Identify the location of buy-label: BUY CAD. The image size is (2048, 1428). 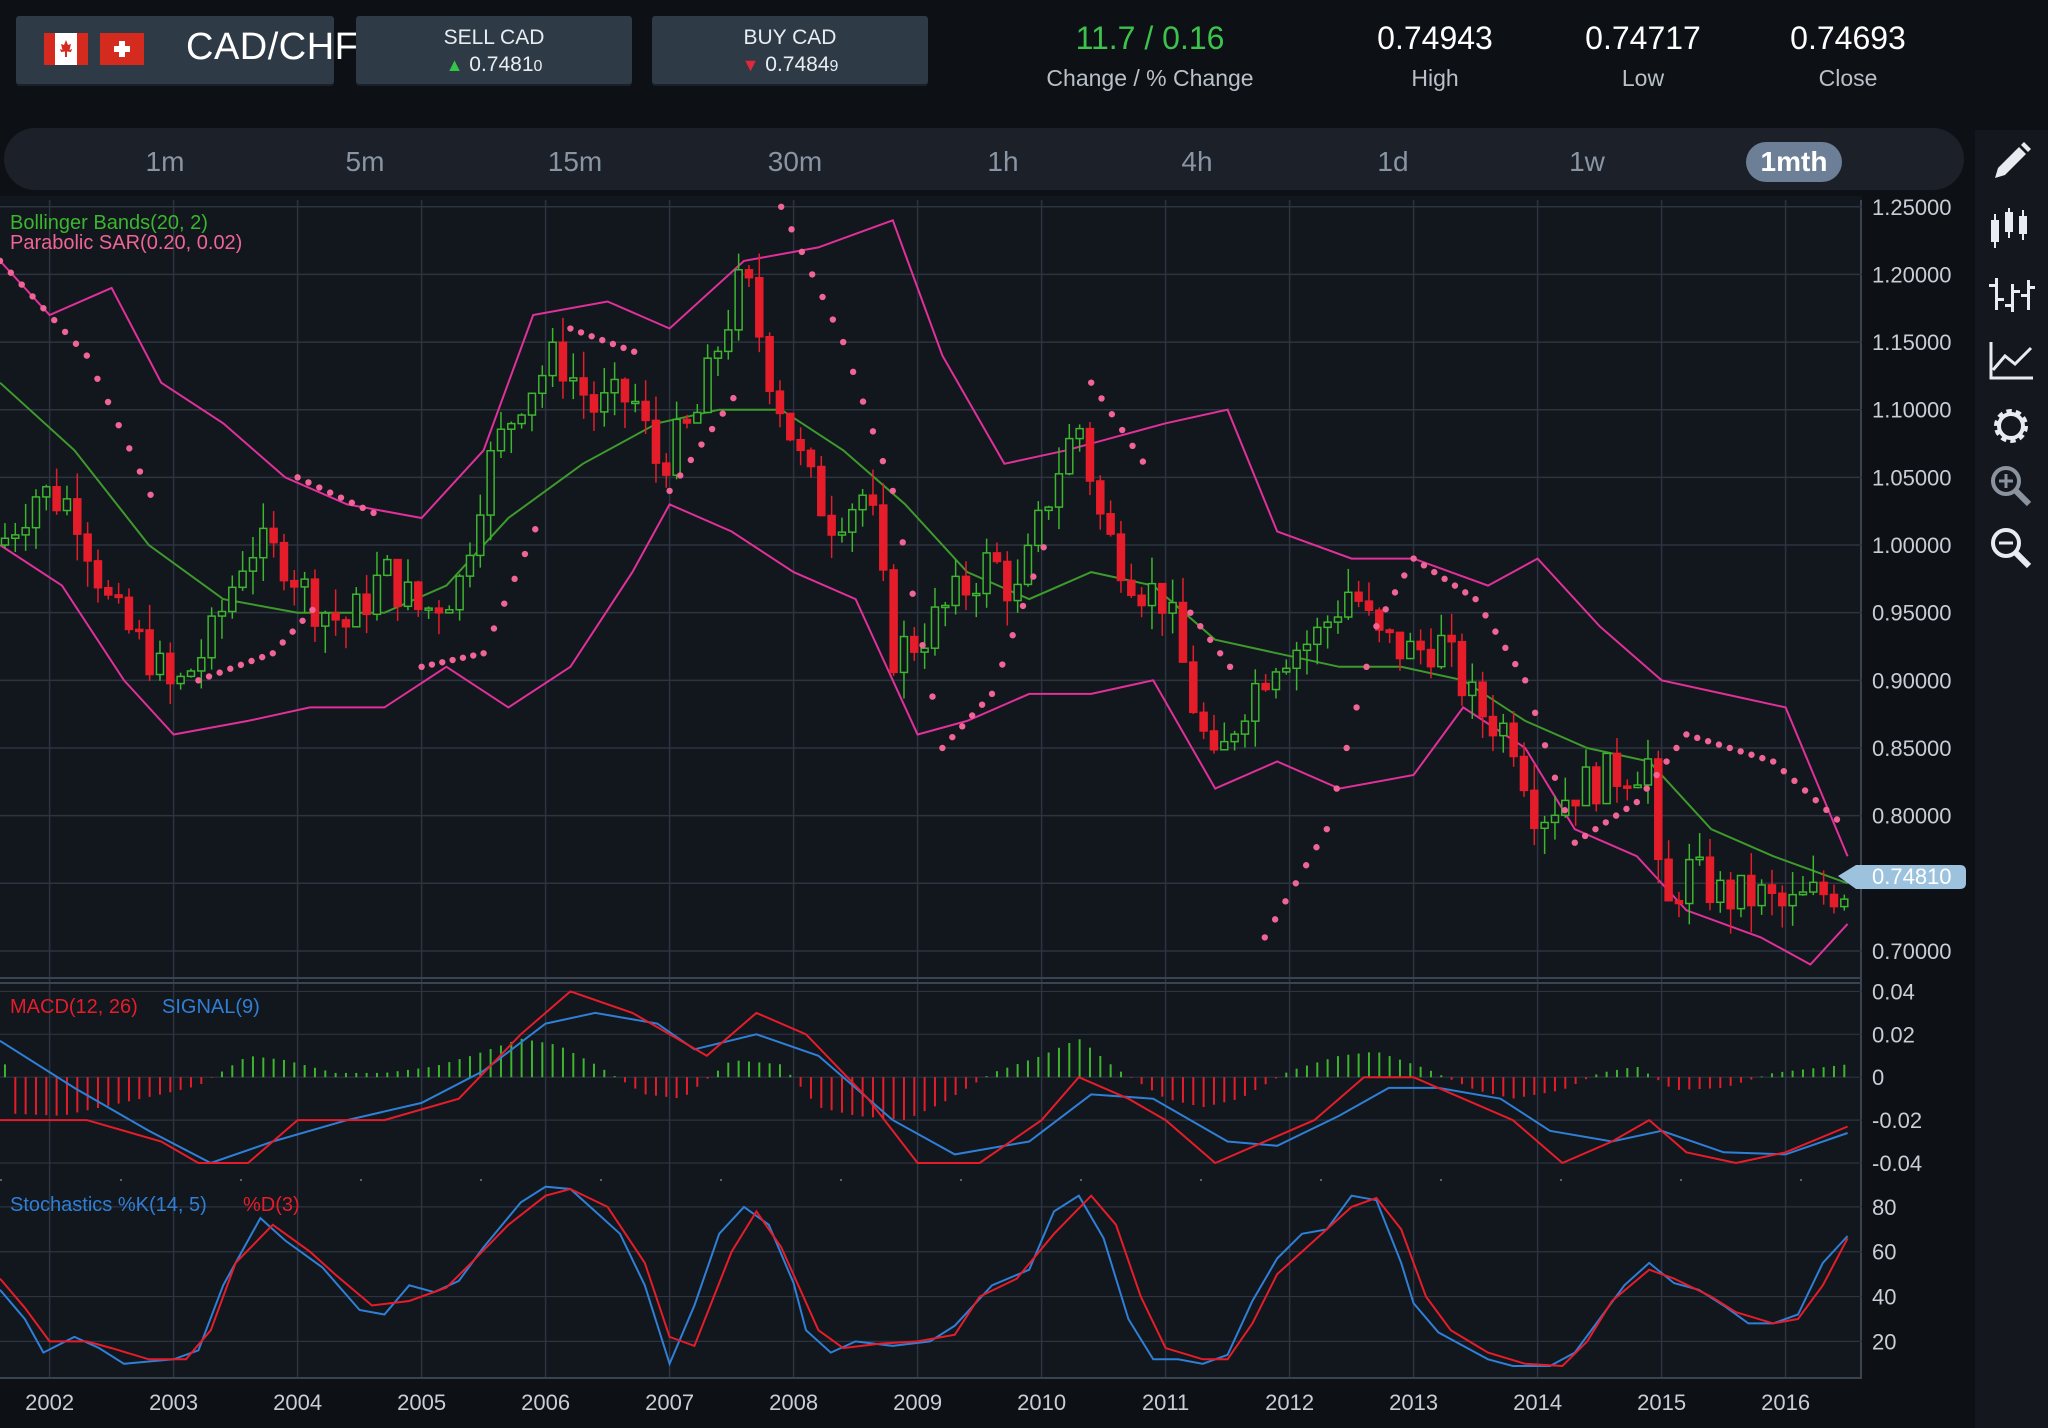
(790, 37).